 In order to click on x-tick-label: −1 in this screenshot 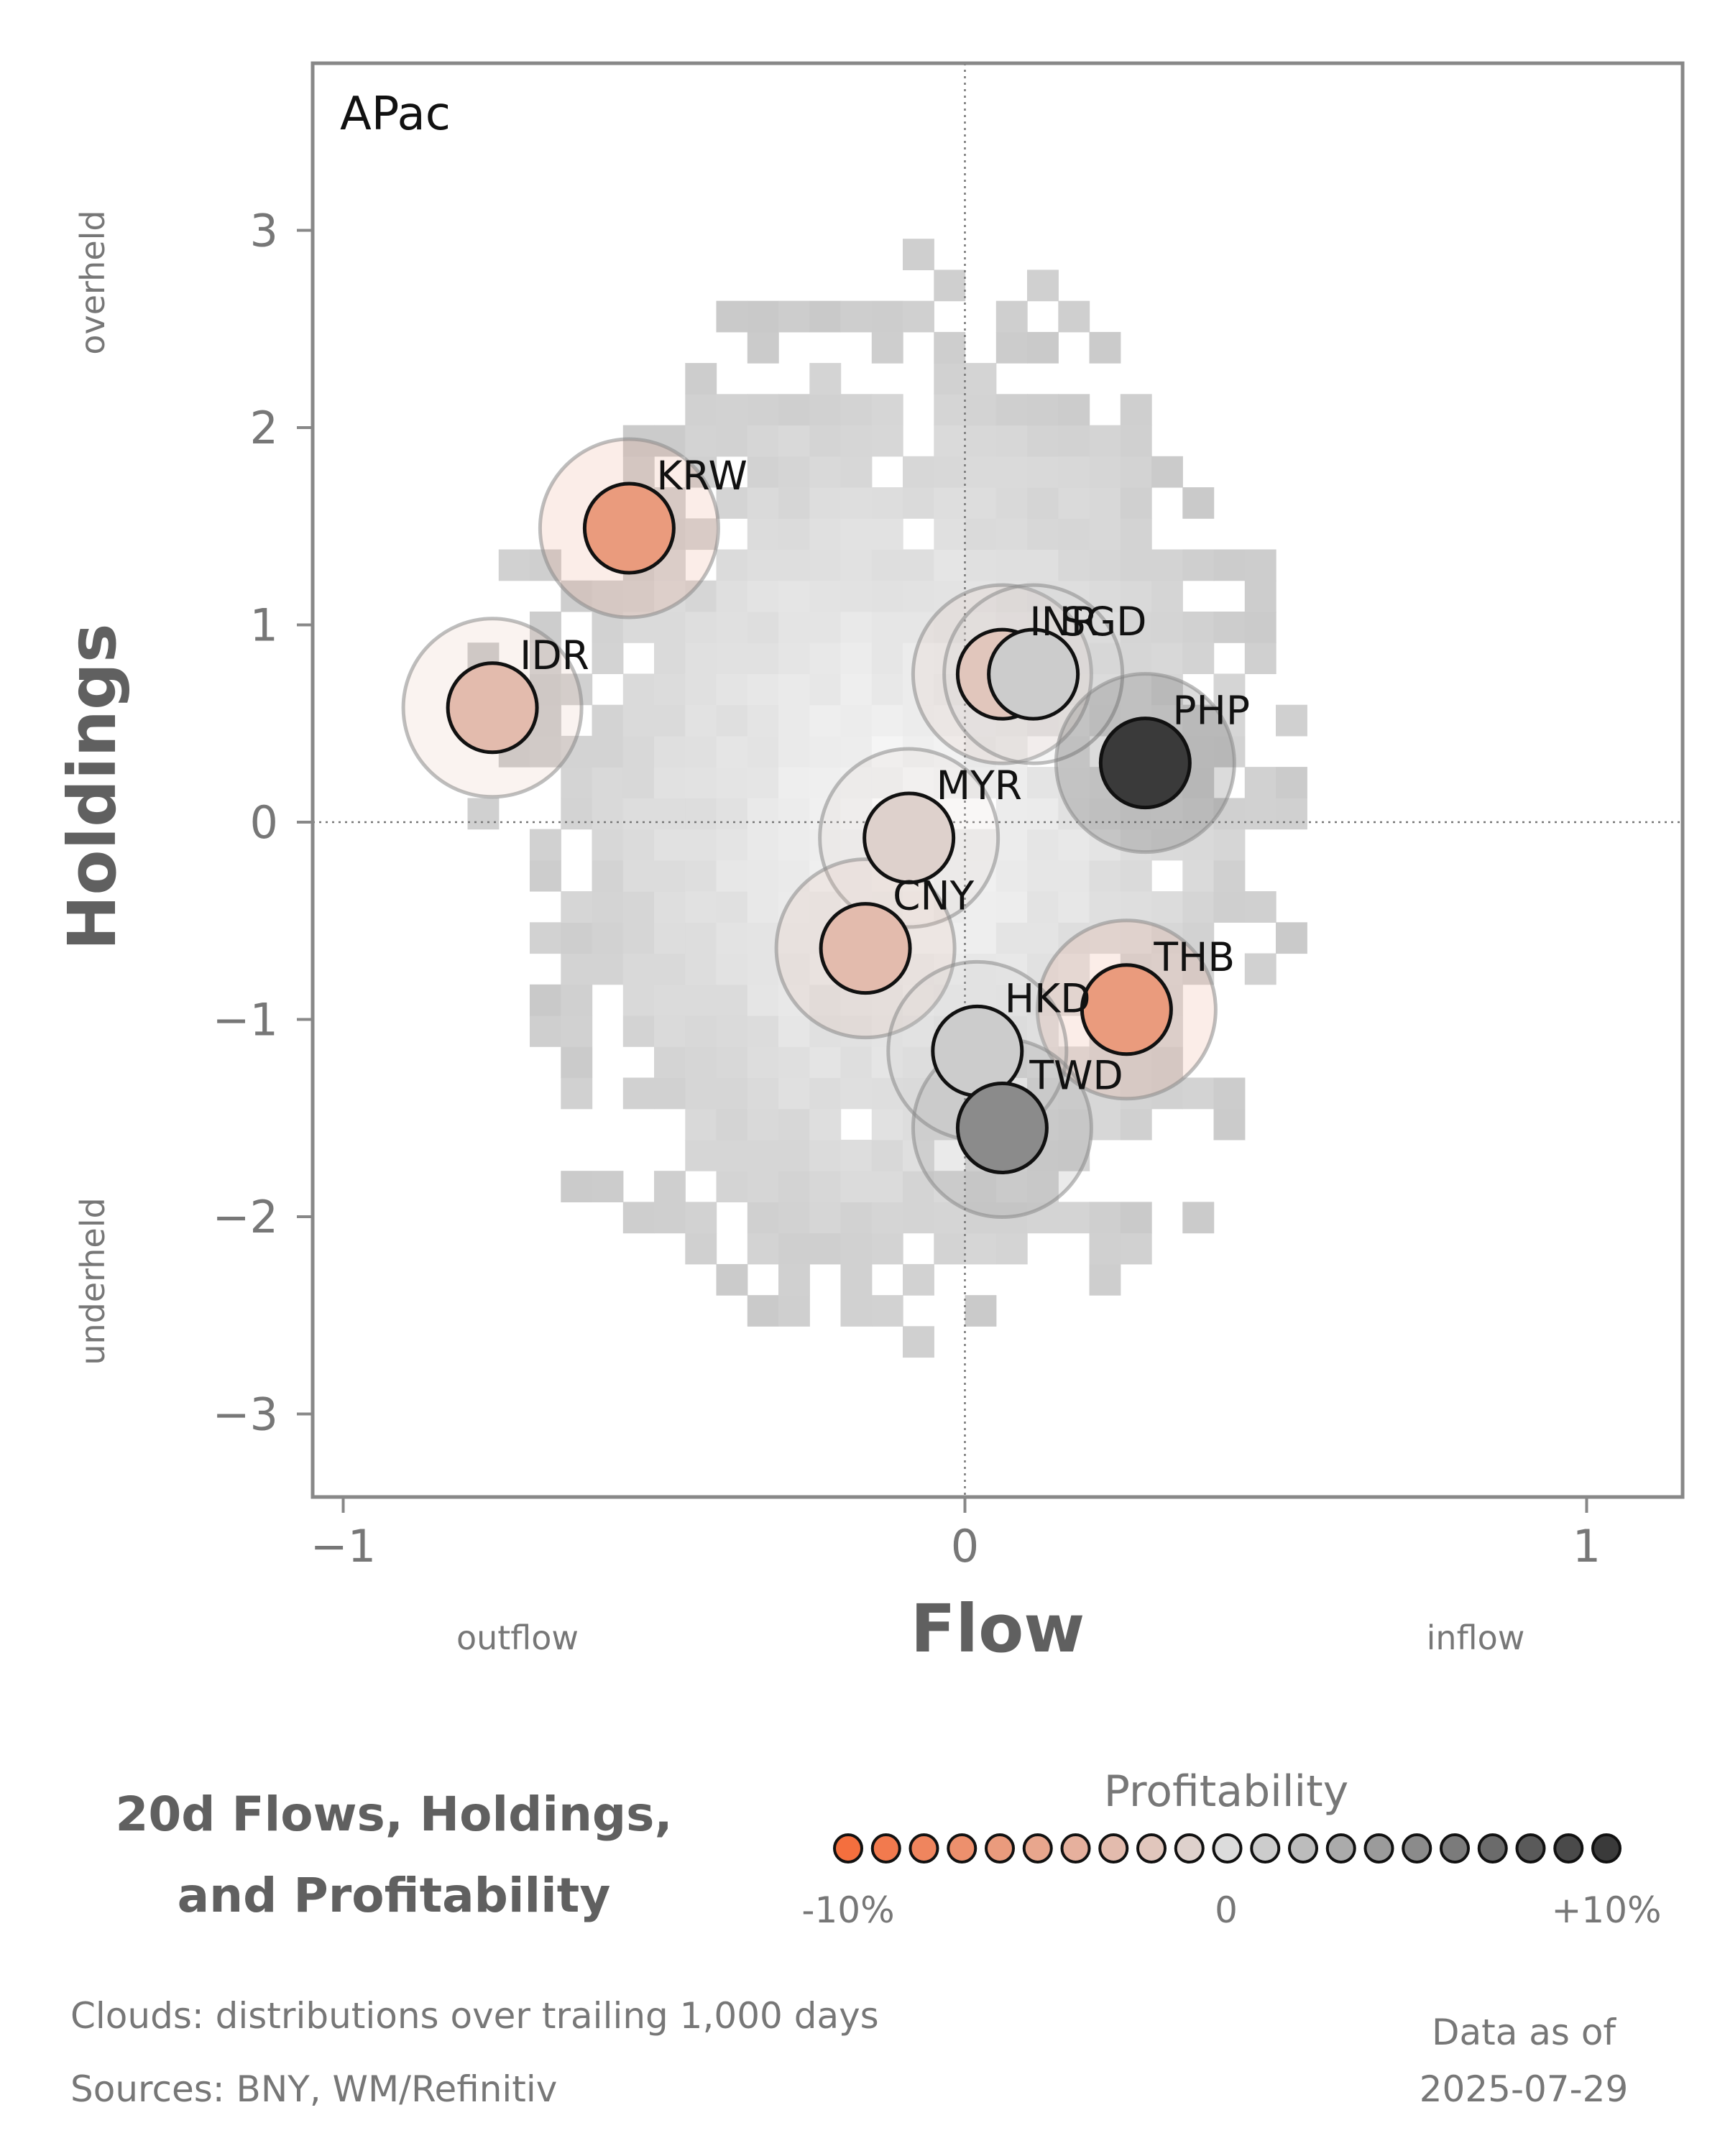, I will do `click(343, 1546)`.